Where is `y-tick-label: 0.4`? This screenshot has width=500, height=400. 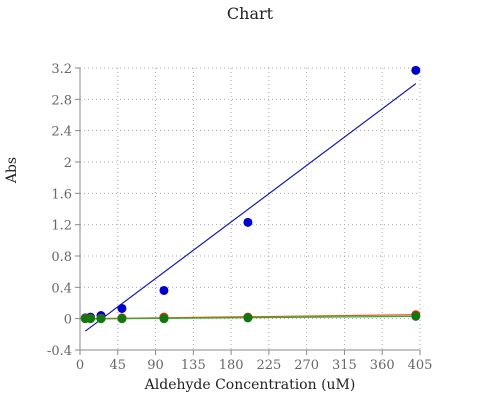 y-tick-label: 0.4 is located at coordinates (61, 288).